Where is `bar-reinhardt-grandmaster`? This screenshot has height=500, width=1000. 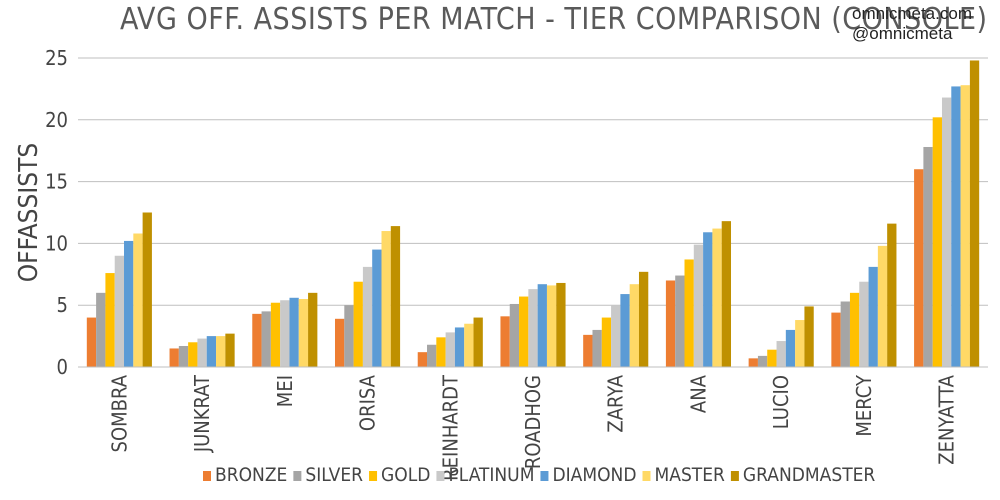 bar-reinhardt-grandmaster is located at coordinates (478, 342).